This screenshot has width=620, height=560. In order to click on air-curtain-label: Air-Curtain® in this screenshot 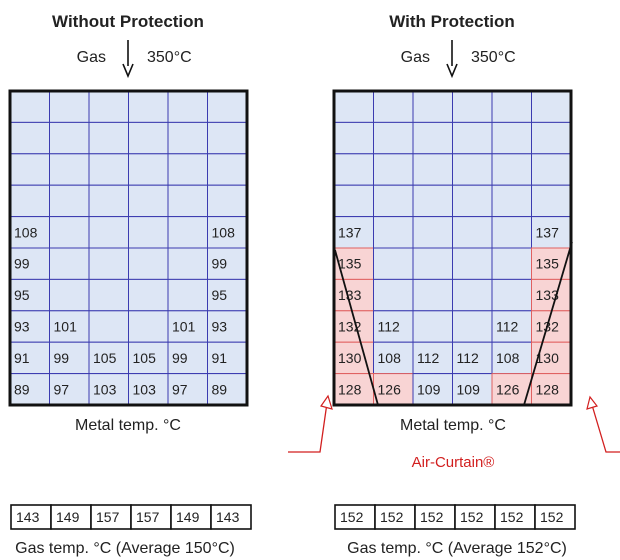, I will do `click(453, 462)`.